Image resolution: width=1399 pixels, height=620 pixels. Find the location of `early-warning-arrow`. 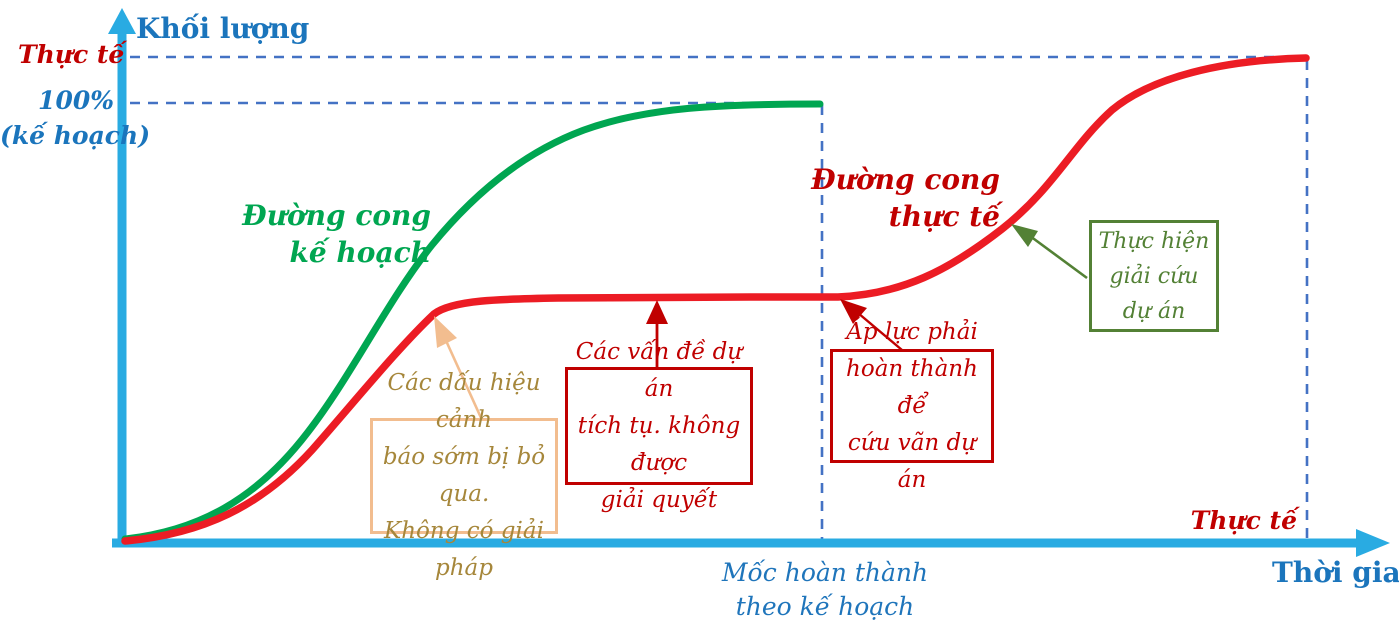

early-warning-arrow is located at coordinates (459, 368).